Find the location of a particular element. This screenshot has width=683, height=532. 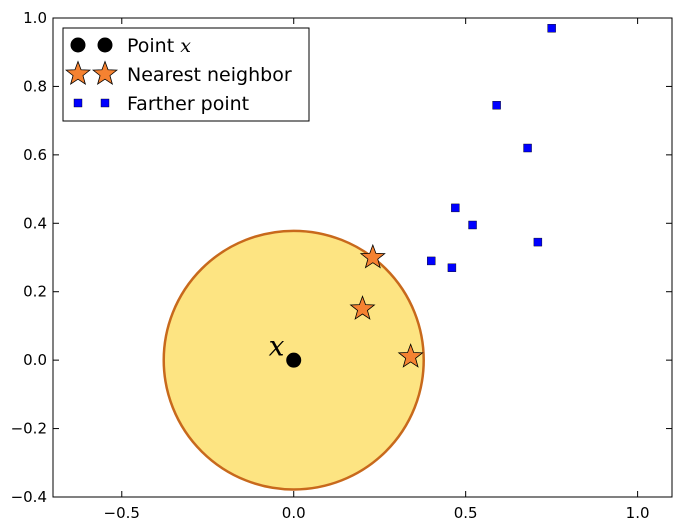

legend: Point x Nearest neighbor Farther point is located at coordinates (186, 74).